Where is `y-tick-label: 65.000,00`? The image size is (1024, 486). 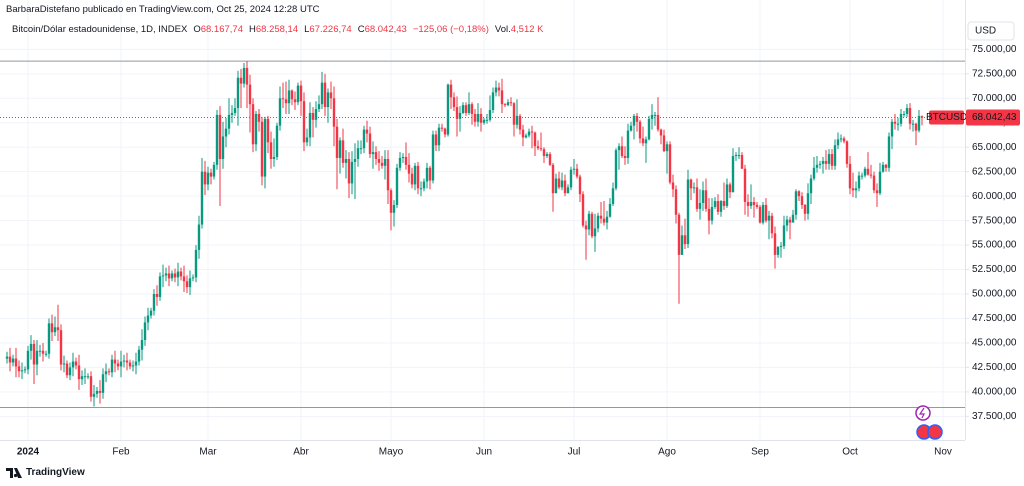 y-tick-label: 65.000,00 is located at coordinates (994, 147).